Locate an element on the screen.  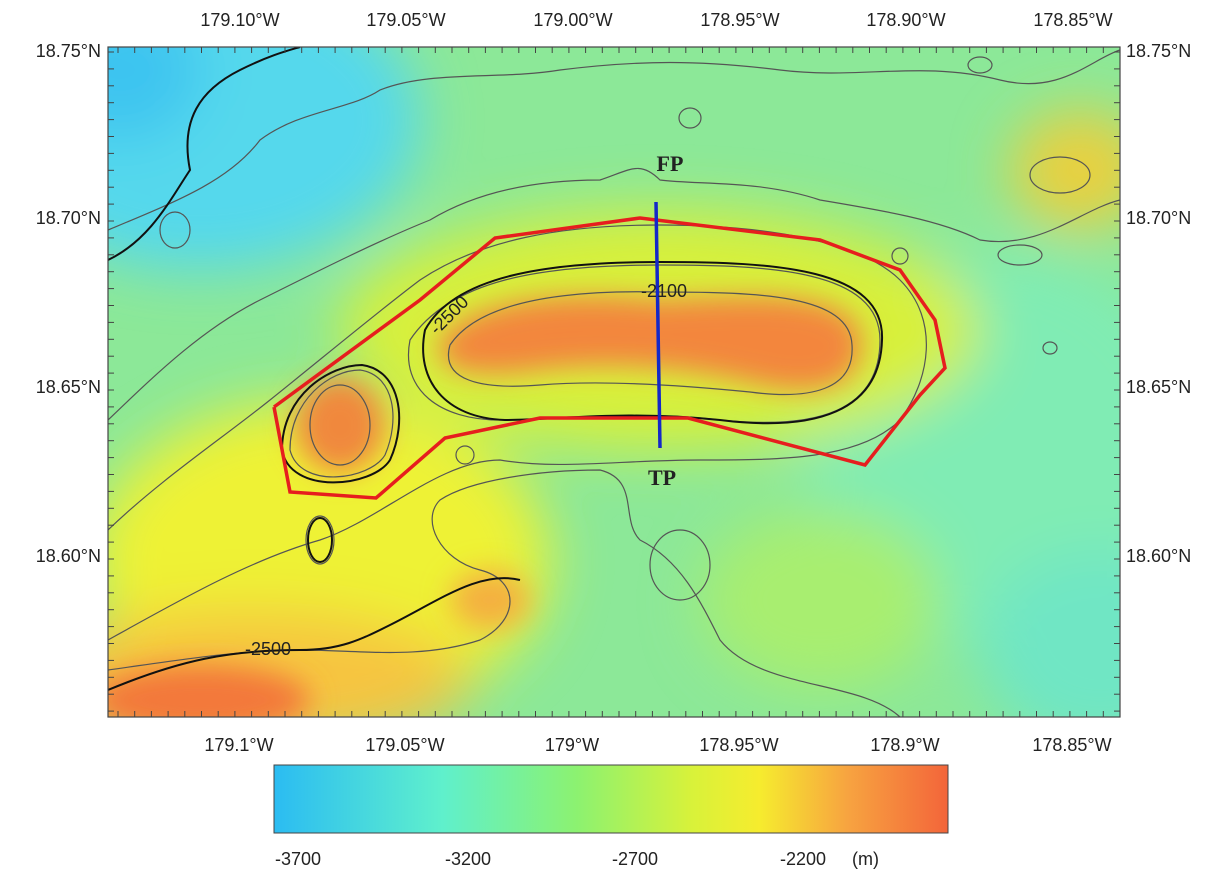
left-axis-label: 18.75°N is located at coordinates (68, 51).